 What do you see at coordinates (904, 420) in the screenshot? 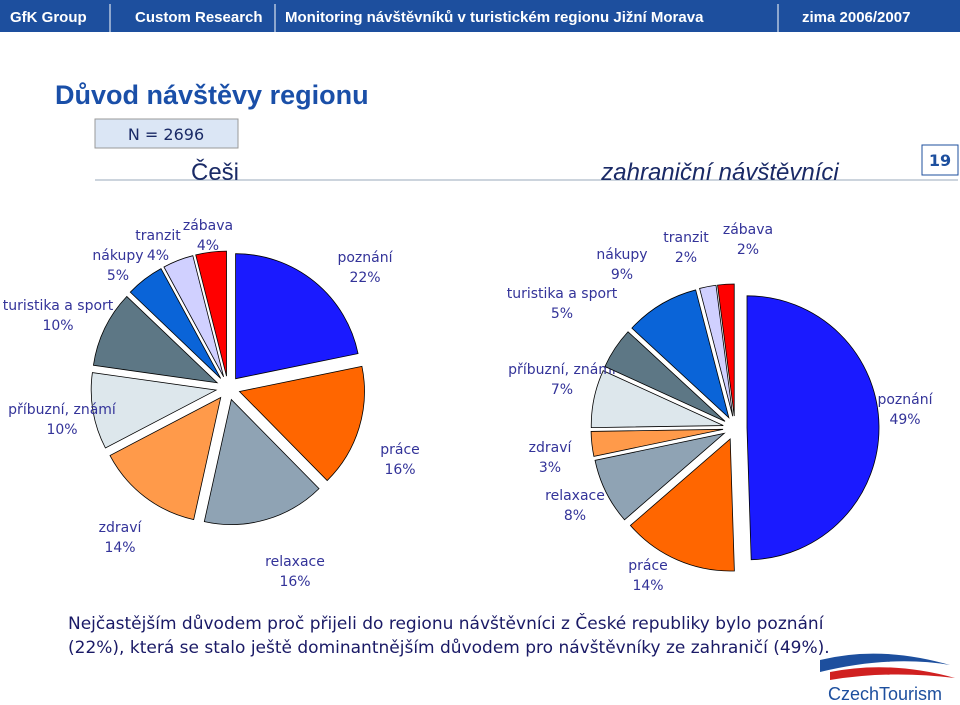
I see `value-label: 49%` at bounding box center [904, 420].